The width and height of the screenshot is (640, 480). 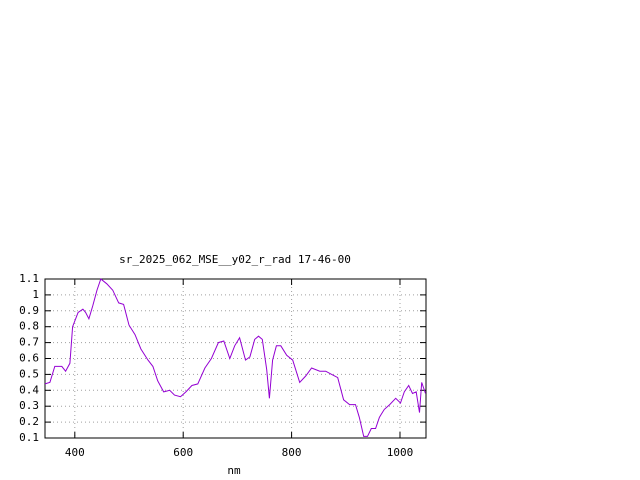 What do you see at coordinates (29, 421) in the screenshot?
I see `y-tick-label: 0.2` at bounding box center [29, 421].